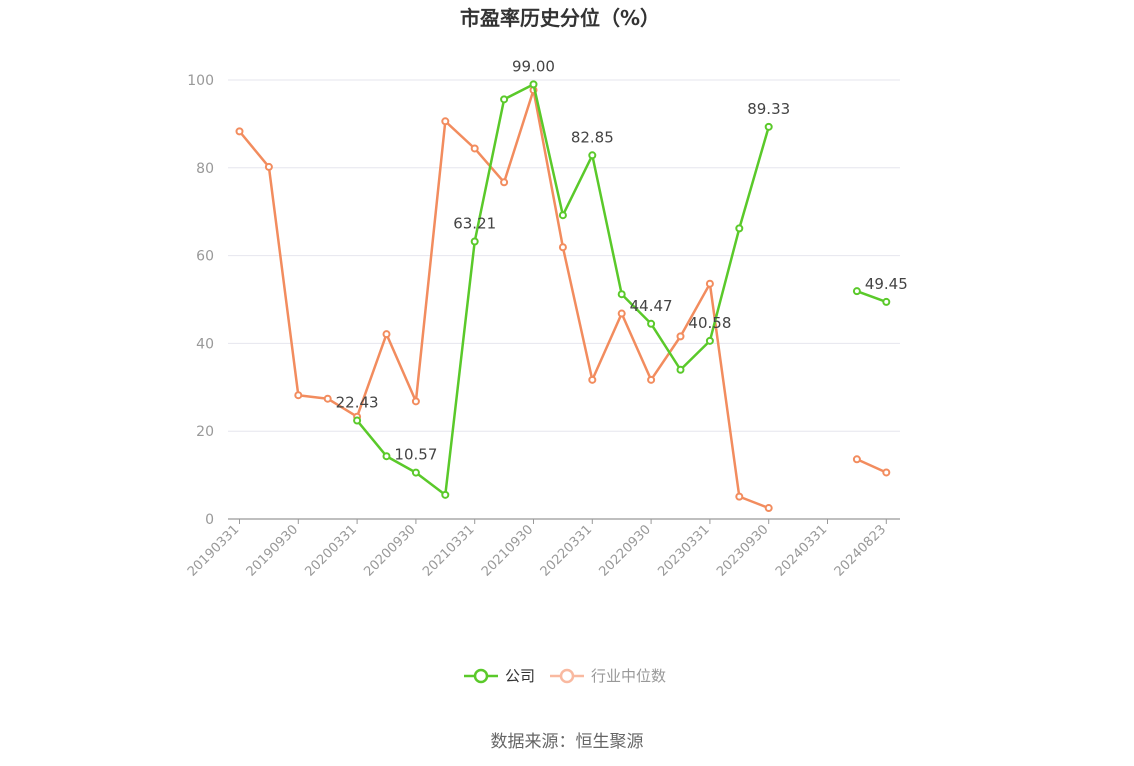  I want to click on data-source: 数据来源：恒生聚源, so click(567, 742).